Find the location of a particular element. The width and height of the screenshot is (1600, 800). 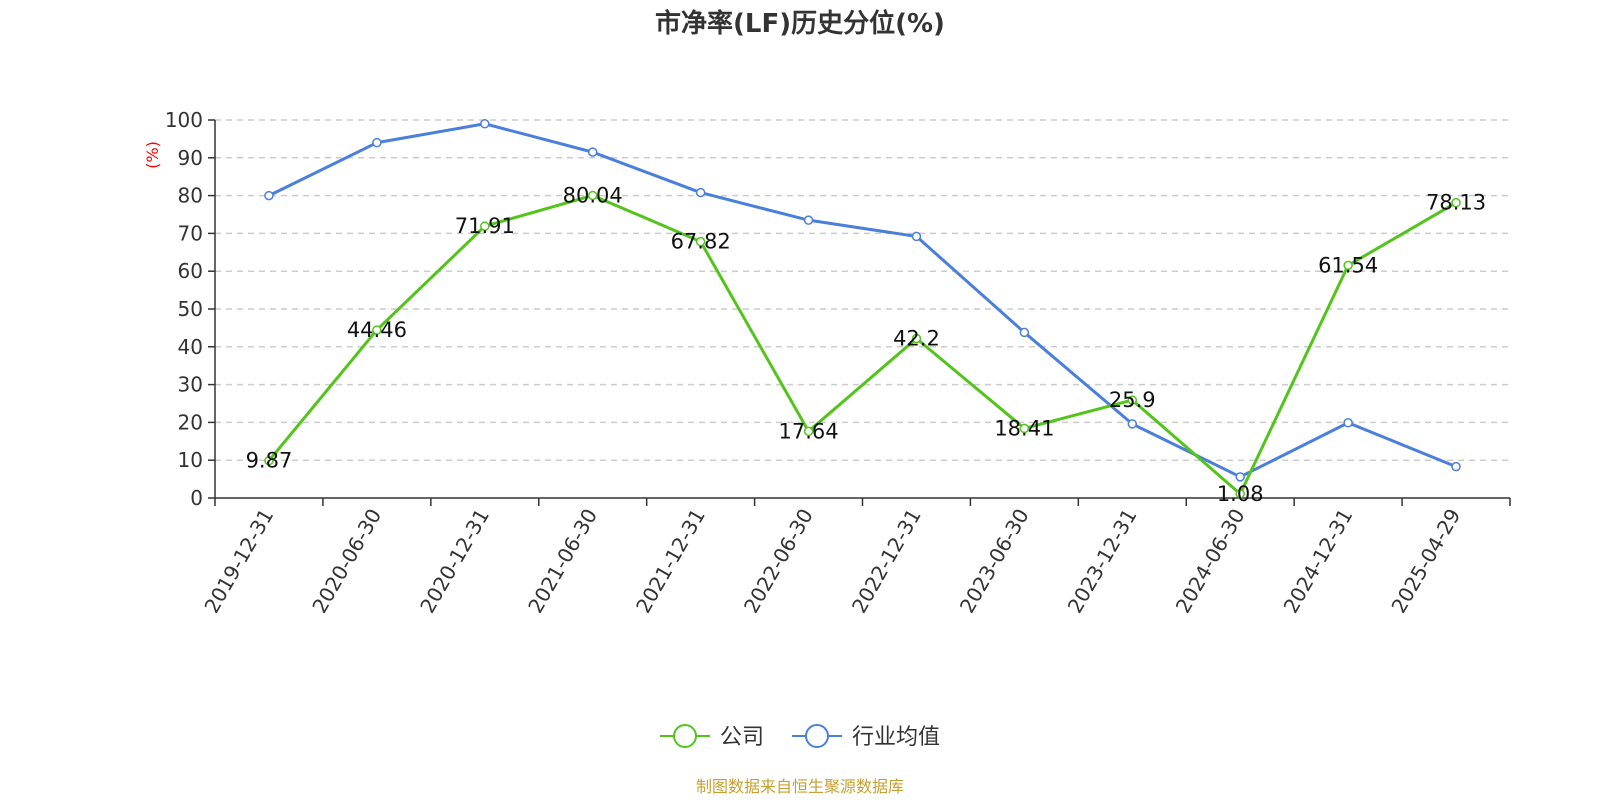

x-tick-label: 2024-12-31 is located at coordinates (1318, 561).